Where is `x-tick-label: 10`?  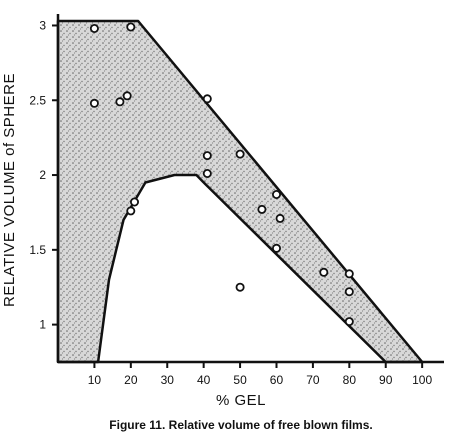
x-tick-label: 10 is located at coordinates (95, 380).